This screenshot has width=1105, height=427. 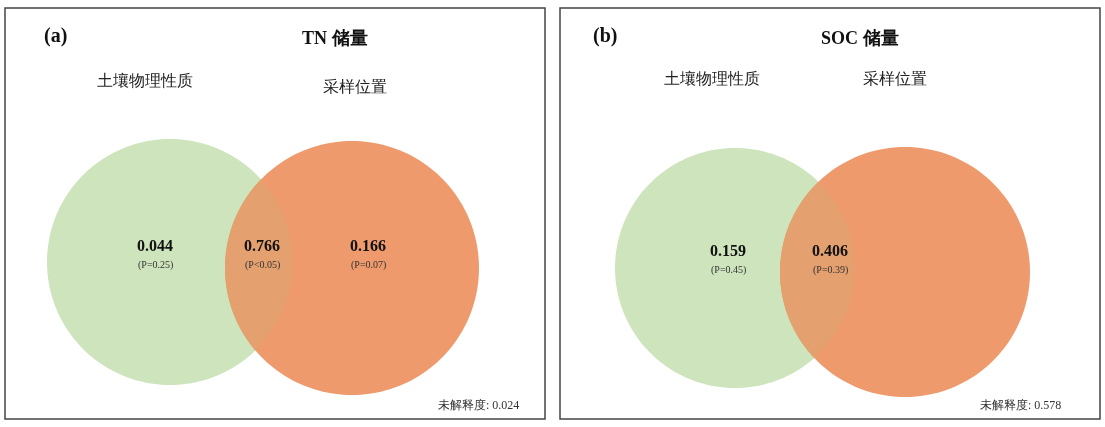 I want to click on text: (P<0.05), so click(x=263, y=265).